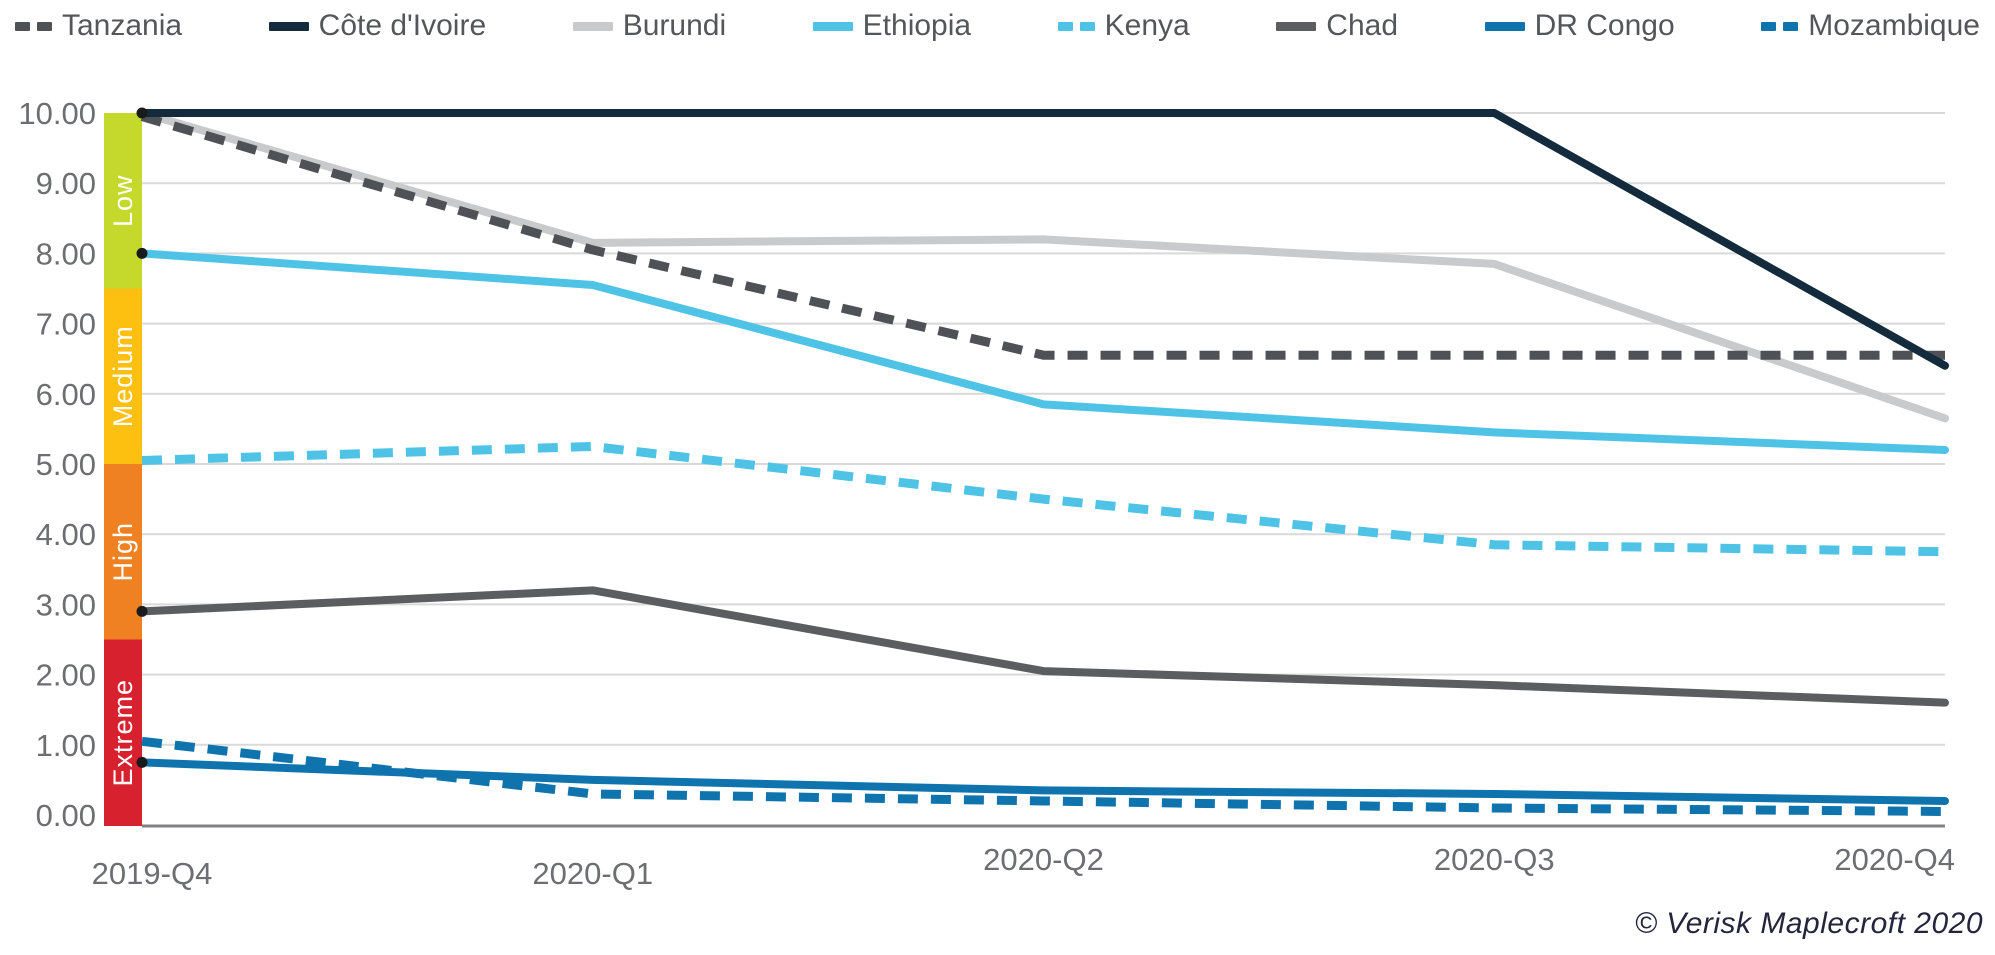  I want to click on legend-item-mozambique: Mozambique, so click(1870, 26).